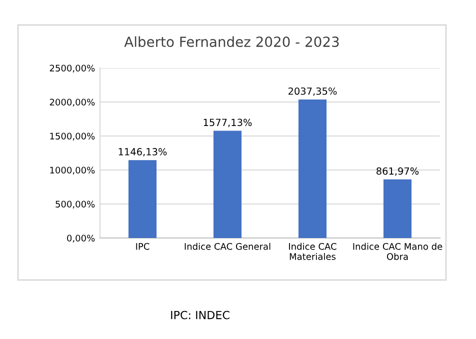 Image resolution: width=476 pixels, height=339 pixels. What do you see at coordinates (72, 102) in the screenshot?
I see `y-tick-label: 2000,00%` at bounding box center [72, 102].